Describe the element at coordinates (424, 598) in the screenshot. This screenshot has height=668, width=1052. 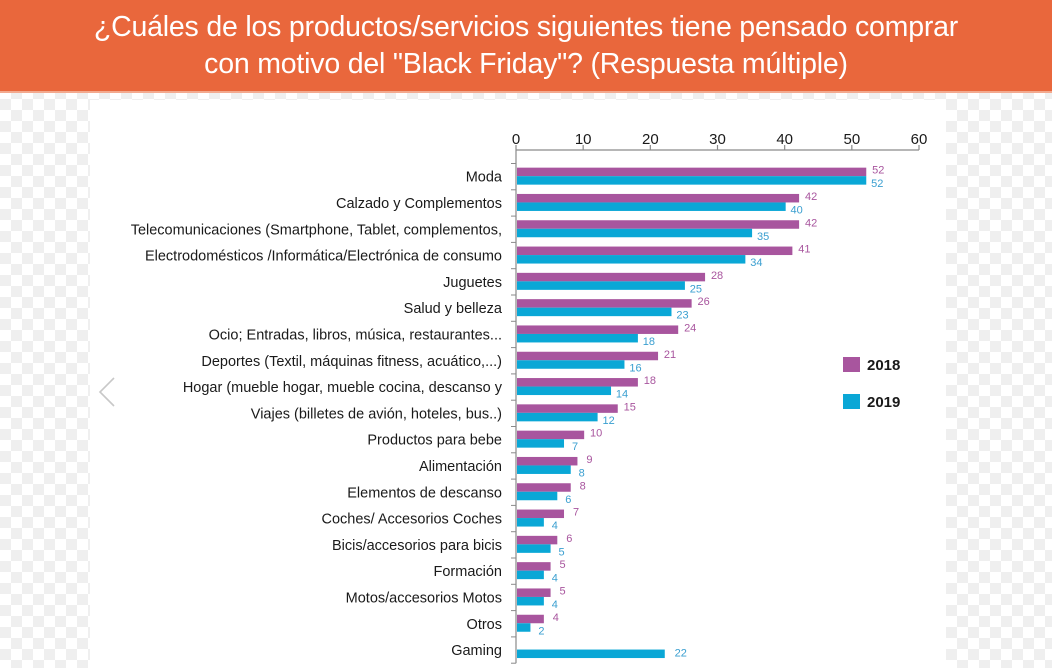
I see `category-label: Motos/accesorios Motos` at that location.